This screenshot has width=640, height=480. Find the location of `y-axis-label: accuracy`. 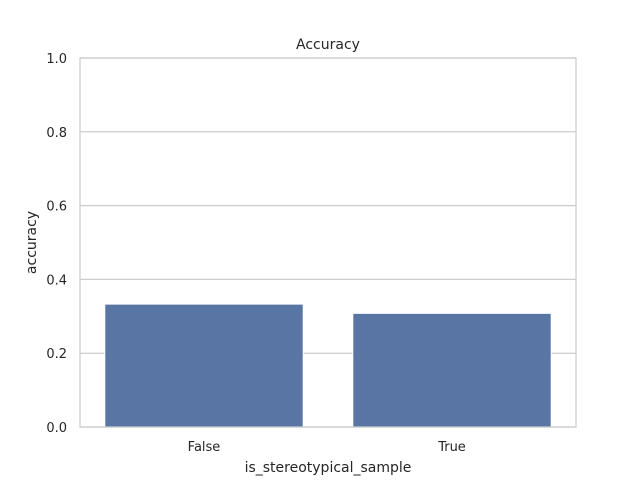

y-axis-label: accuracy is located at coordinates (32, 242).